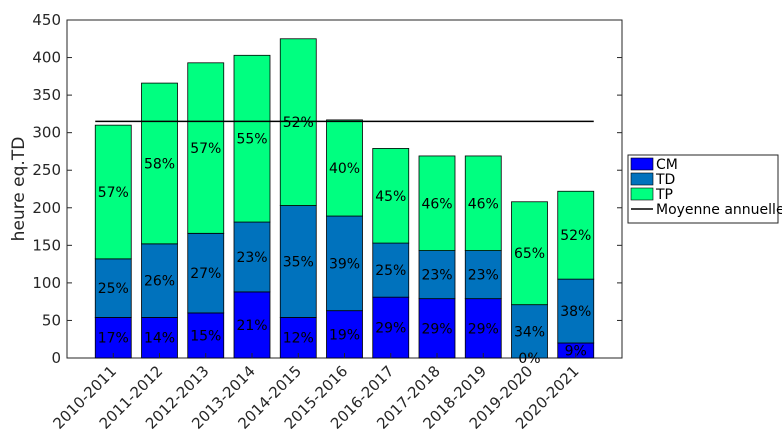 This screenshot has height=436, width=782. Describe the element at coordinates (46, 20) in the screenshot. I see `y-tick-label: 450` at that location.